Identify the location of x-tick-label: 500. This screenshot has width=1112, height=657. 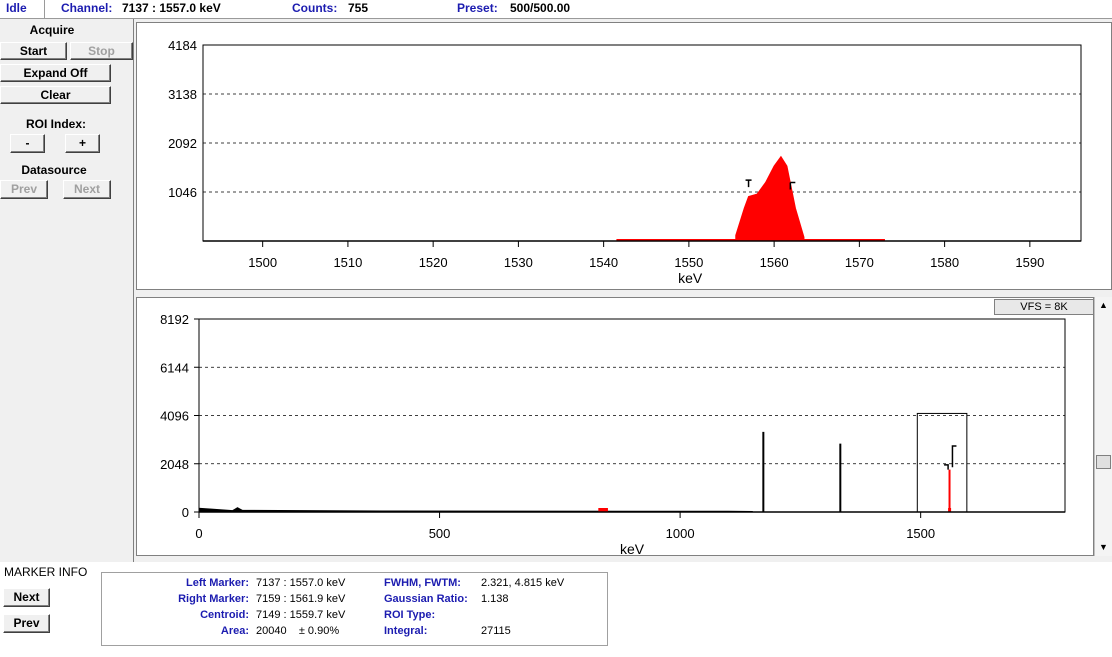
(440, 533).